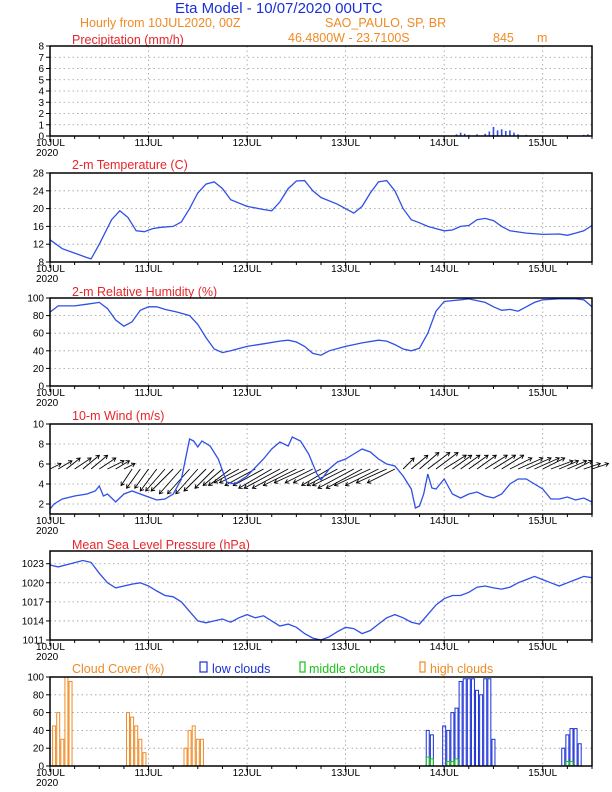 The image size is (612, 792). I want to click on middle-clouds-legend-swatch, so click(302, 667).